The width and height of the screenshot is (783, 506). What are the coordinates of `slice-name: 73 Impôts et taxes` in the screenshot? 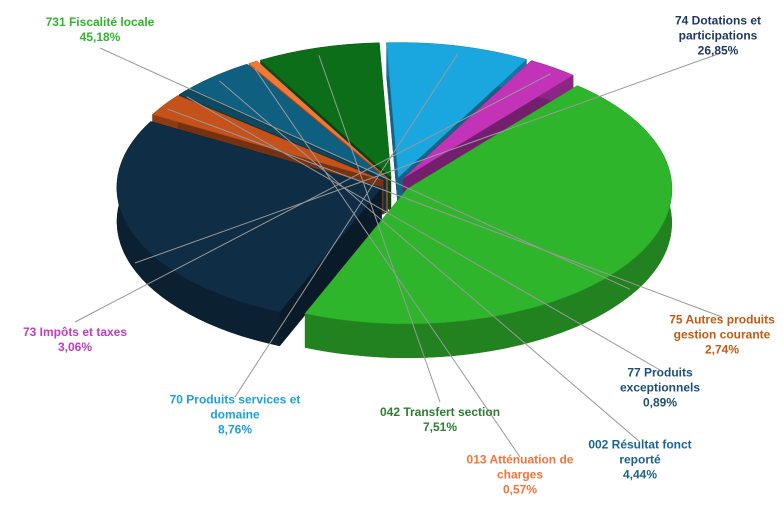 It's located at (75, 332).